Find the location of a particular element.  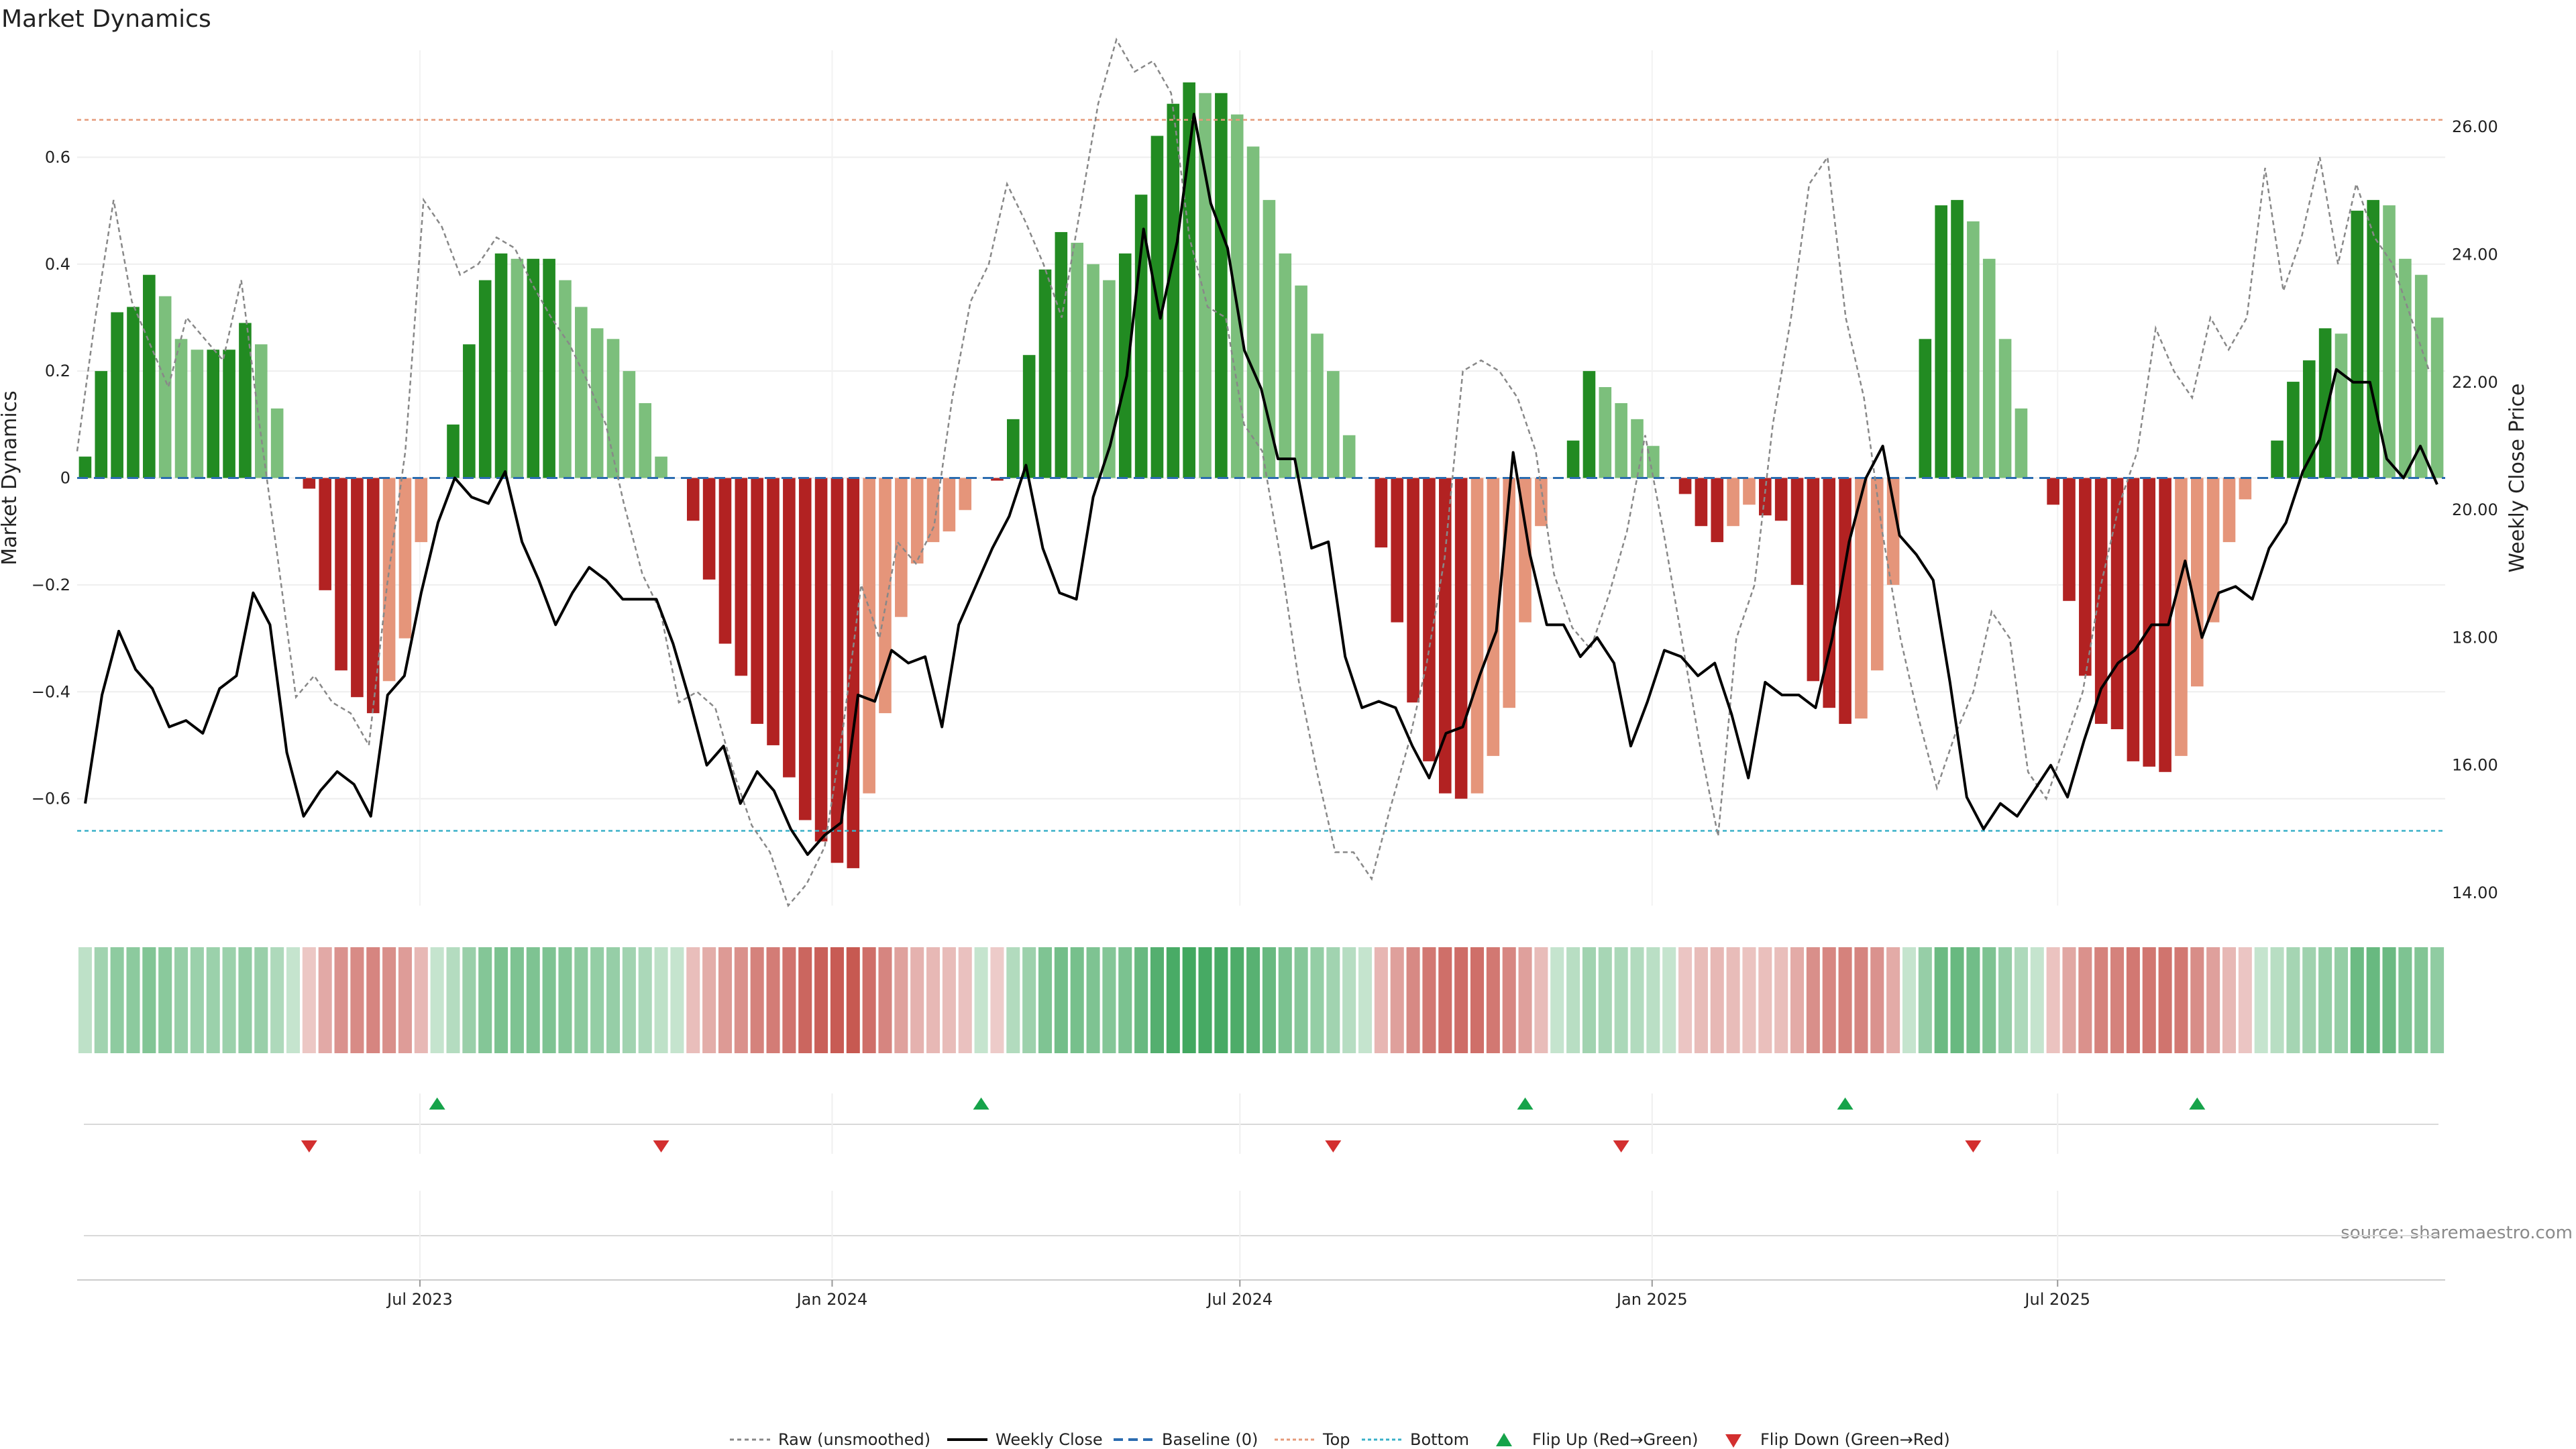

flip-up-marker is located at coordinates (981, 1103).